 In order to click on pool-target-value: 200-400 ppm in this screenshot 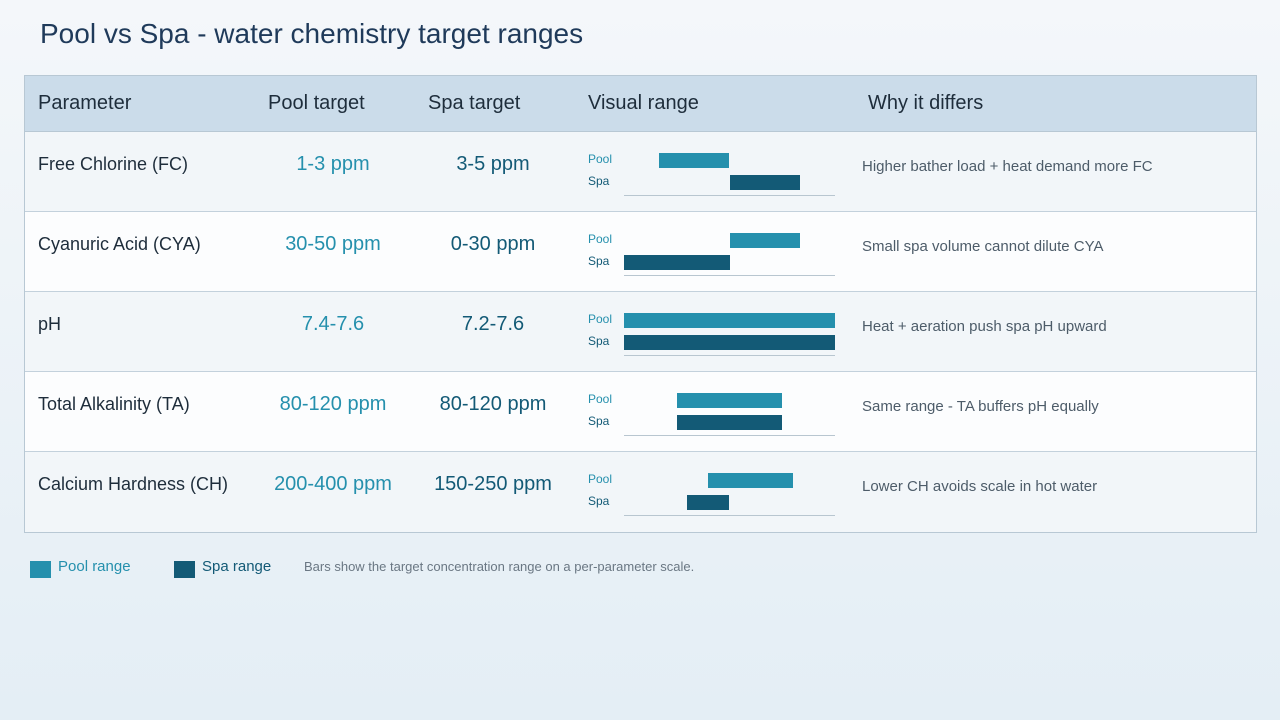, I will do `click(333, 484)`.